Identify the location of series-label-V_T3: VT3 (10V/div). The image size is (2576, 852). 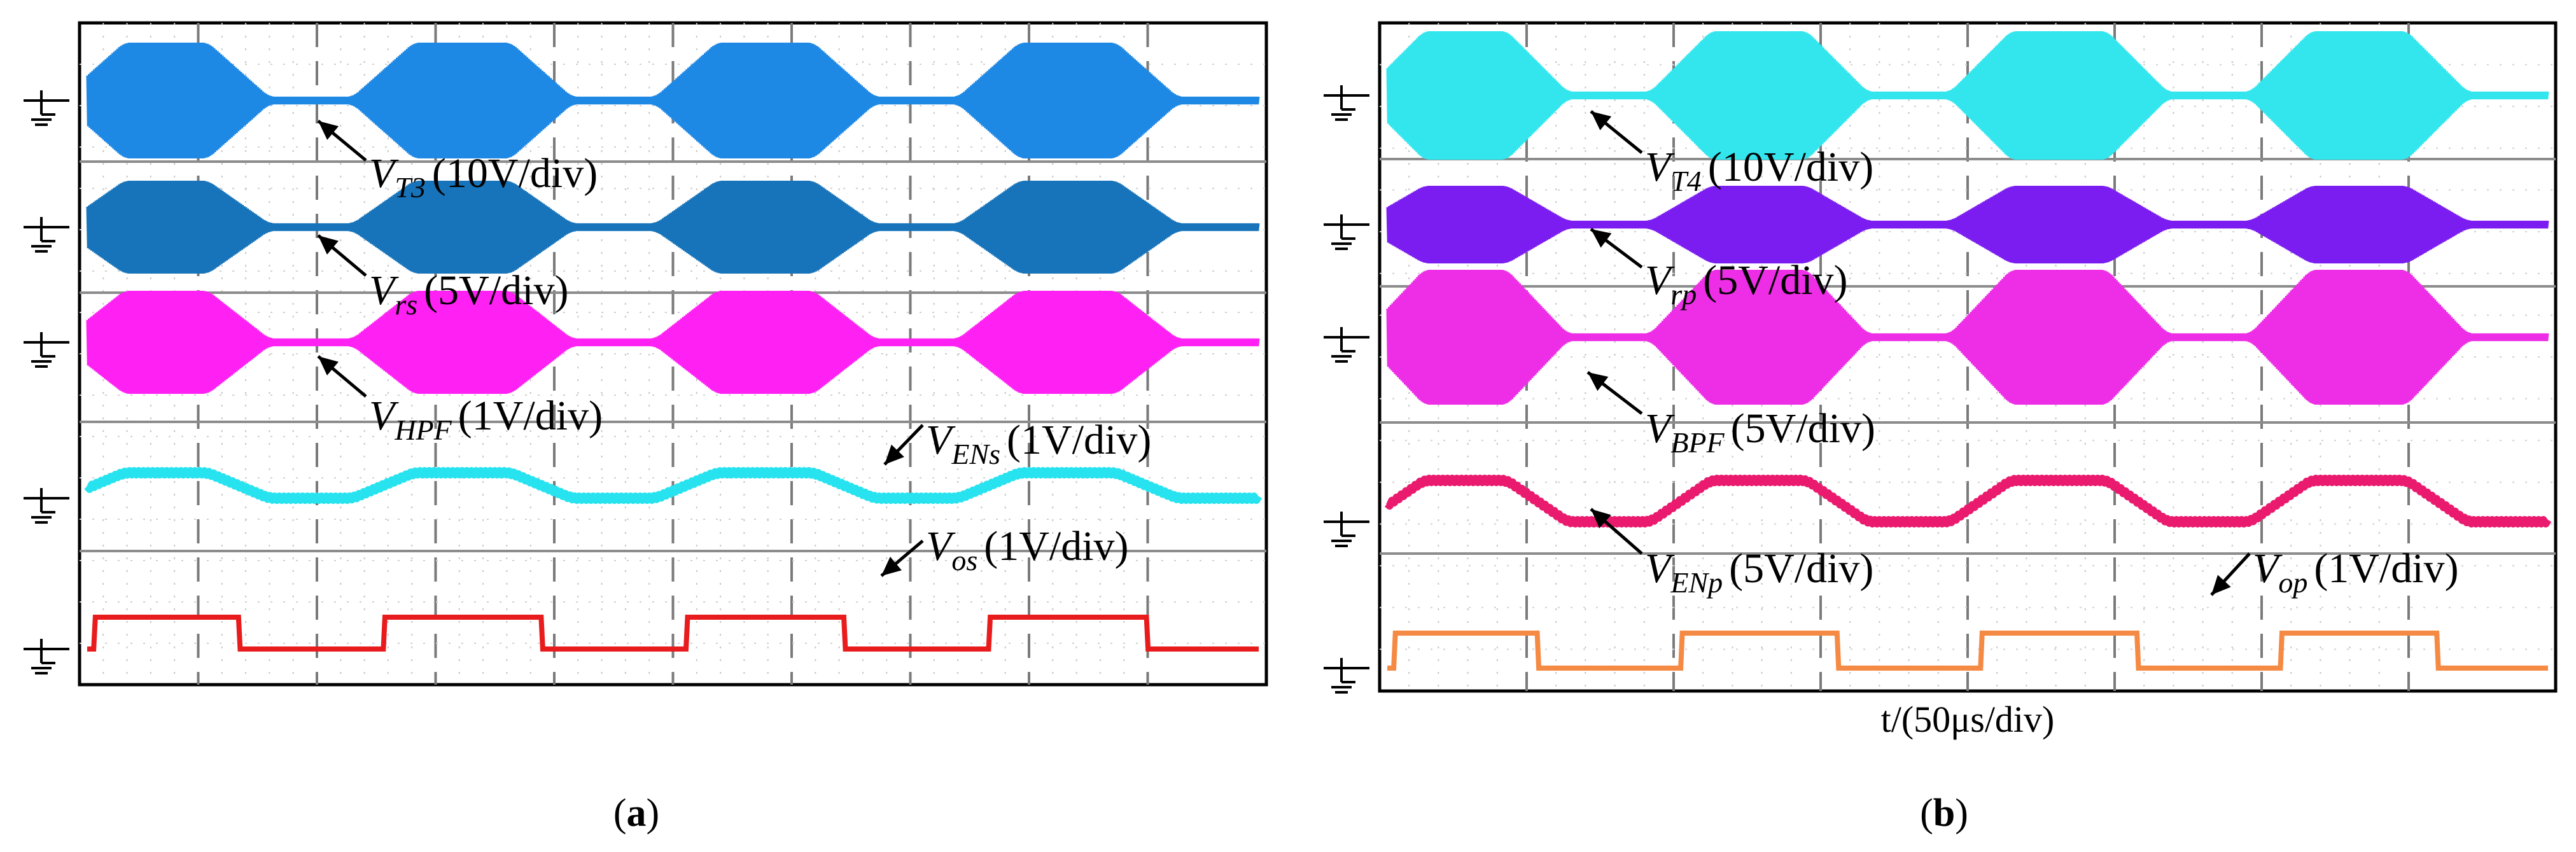
(483, 177).